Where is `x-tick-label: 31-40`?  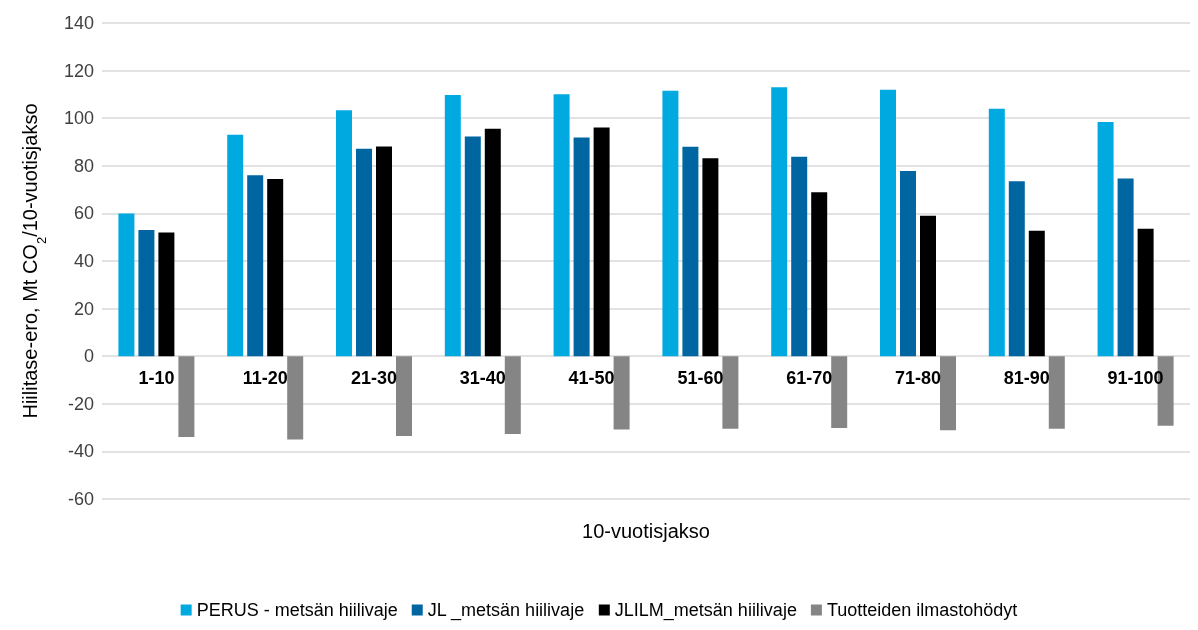 x-tick-label: 31-40 is located at coordinates (482, 378).